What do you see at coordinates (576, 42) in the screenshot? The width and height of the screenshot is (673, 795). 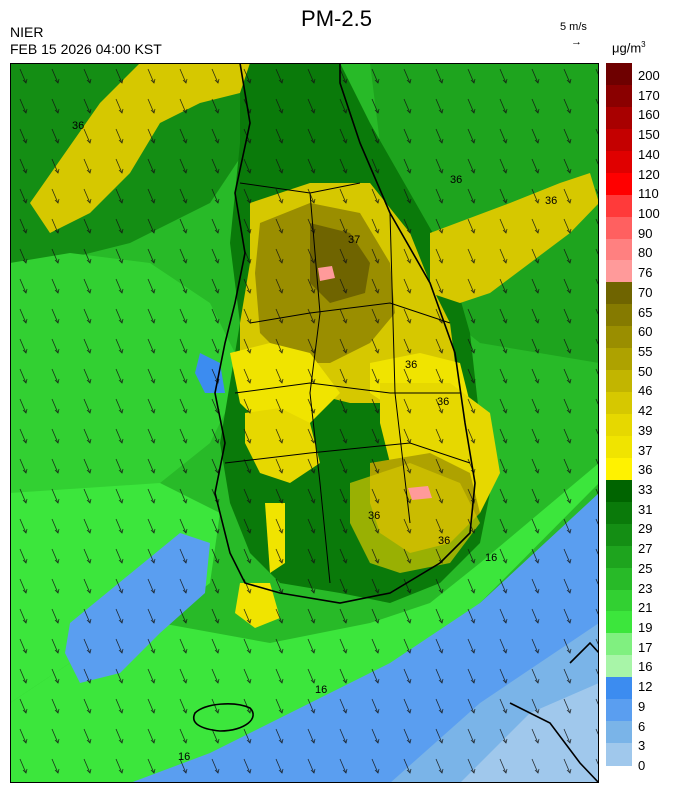 I see `wind-scale-arrow-icon: →` at bounding box center [576, 42].